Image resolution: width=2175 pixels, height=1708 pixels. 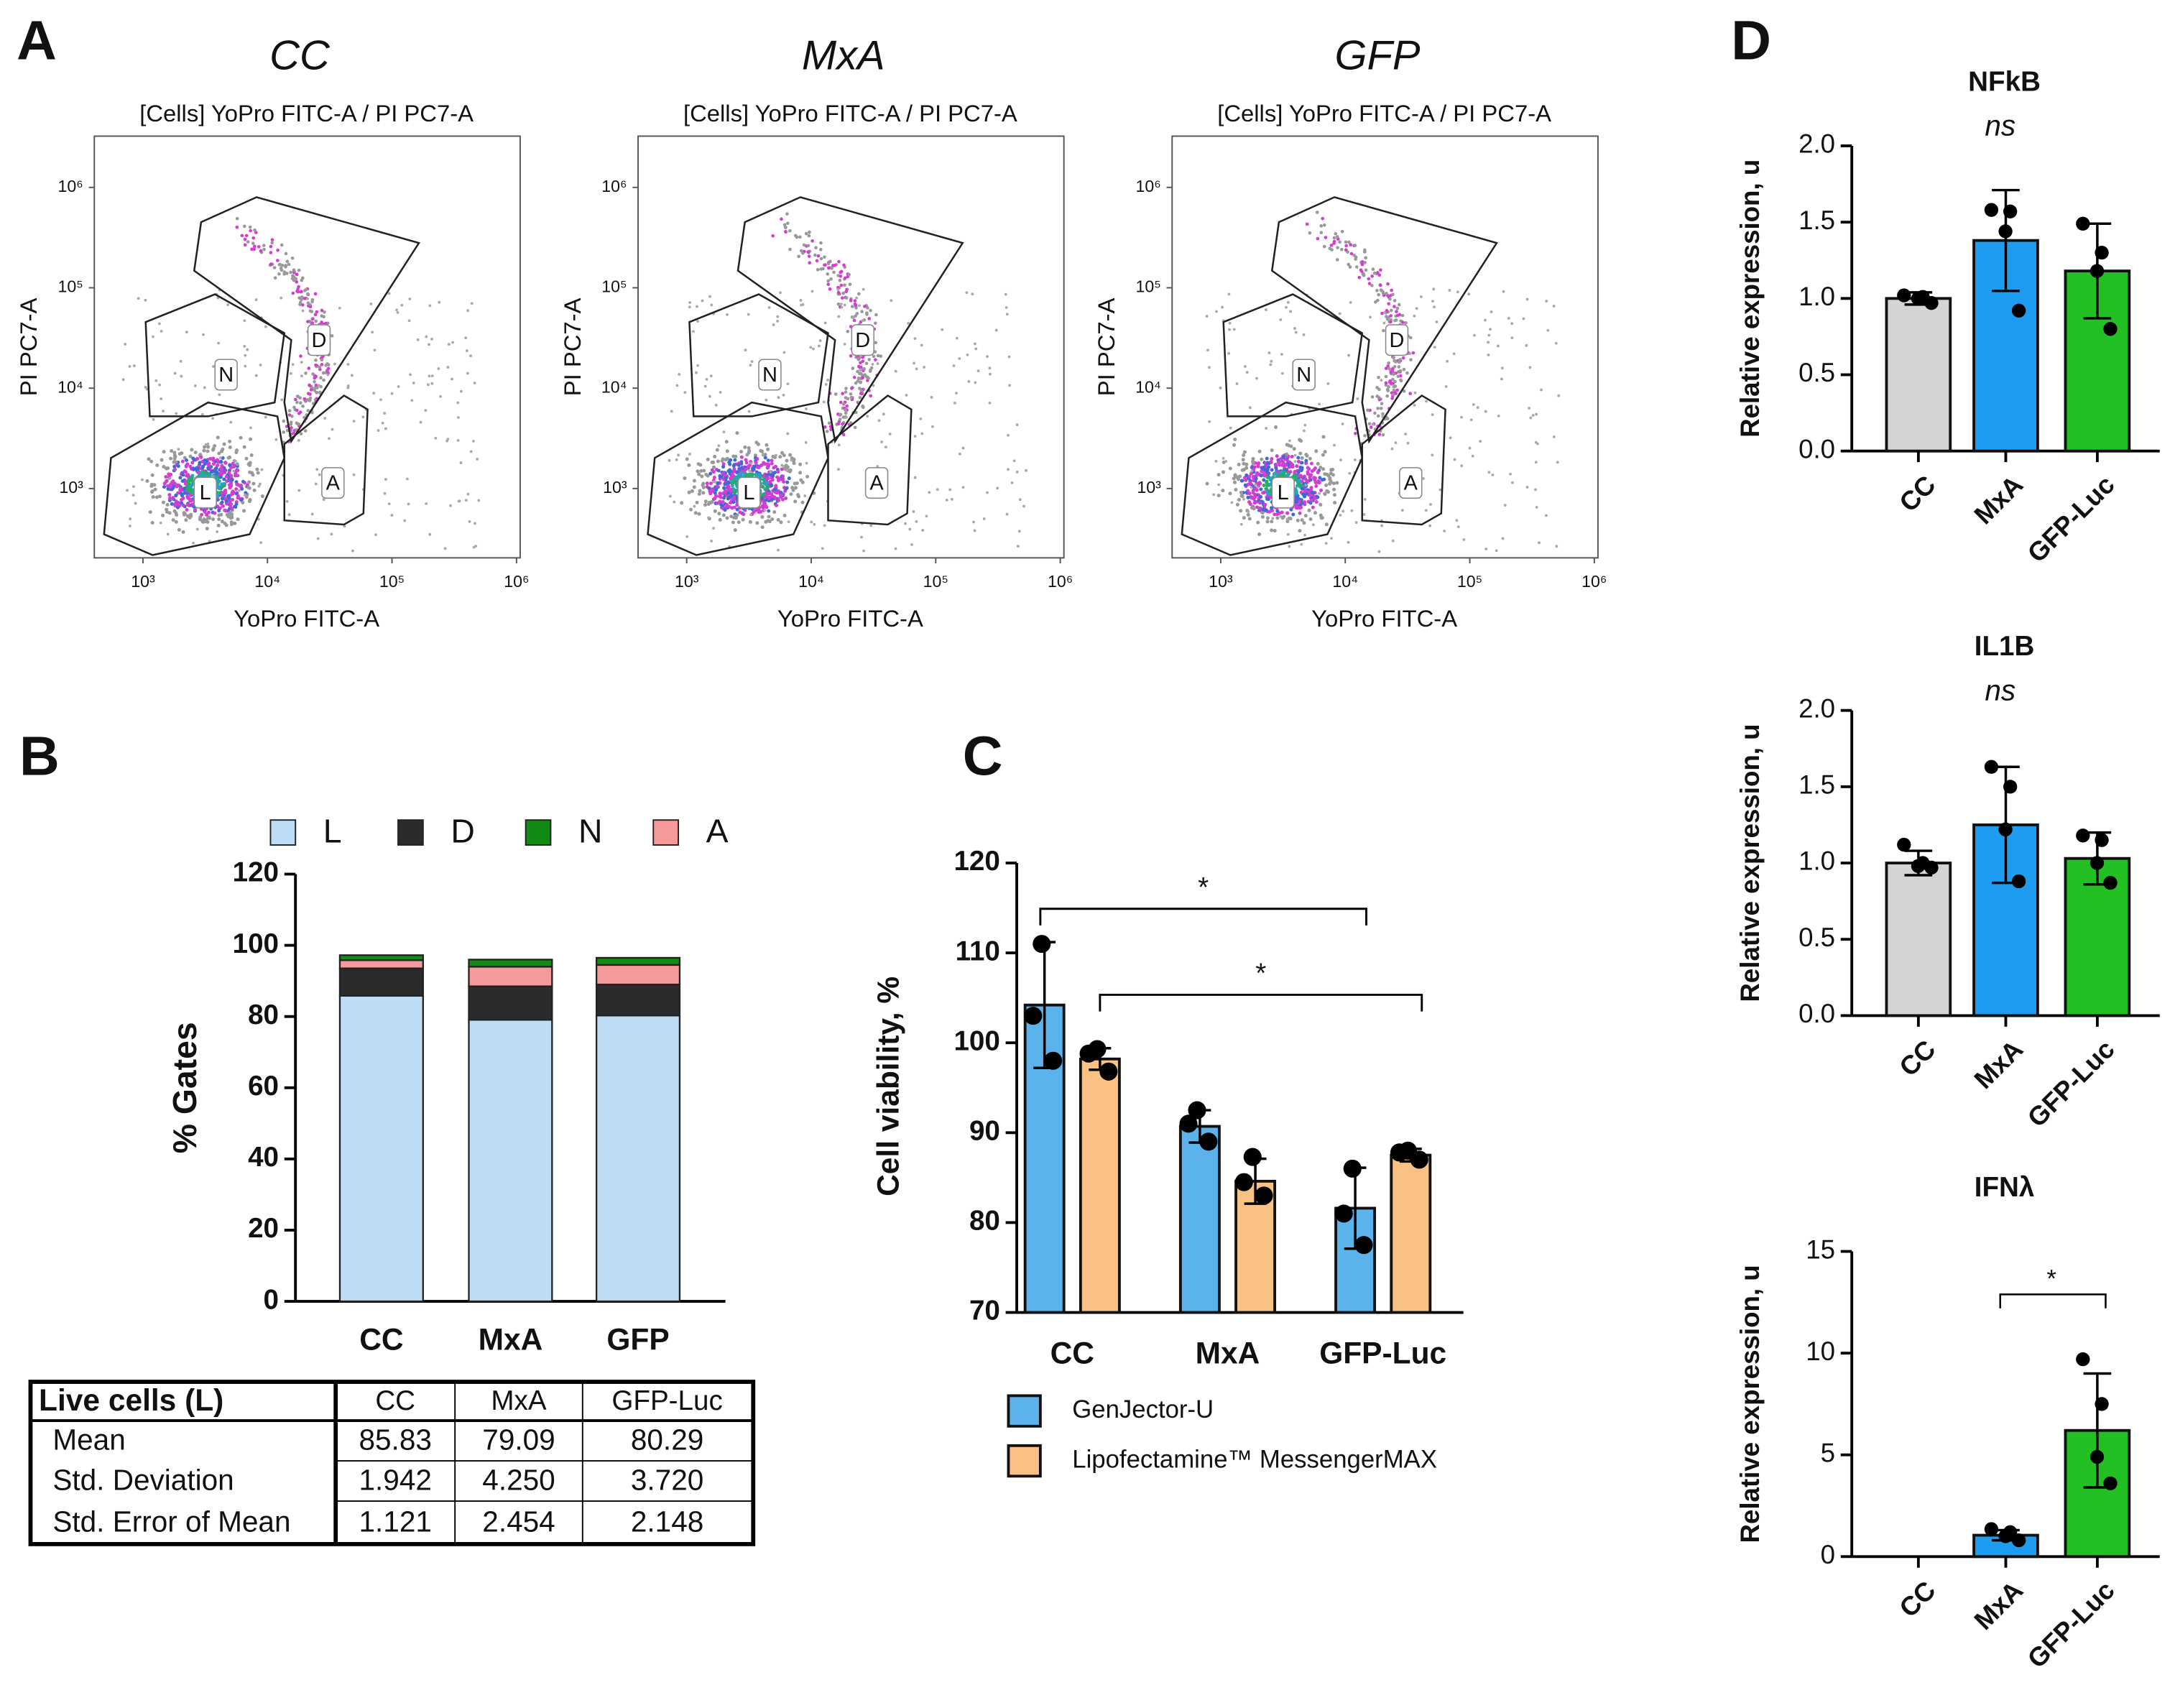 I want to click on y-tick-label: 10³, so click(x=71, y=487).